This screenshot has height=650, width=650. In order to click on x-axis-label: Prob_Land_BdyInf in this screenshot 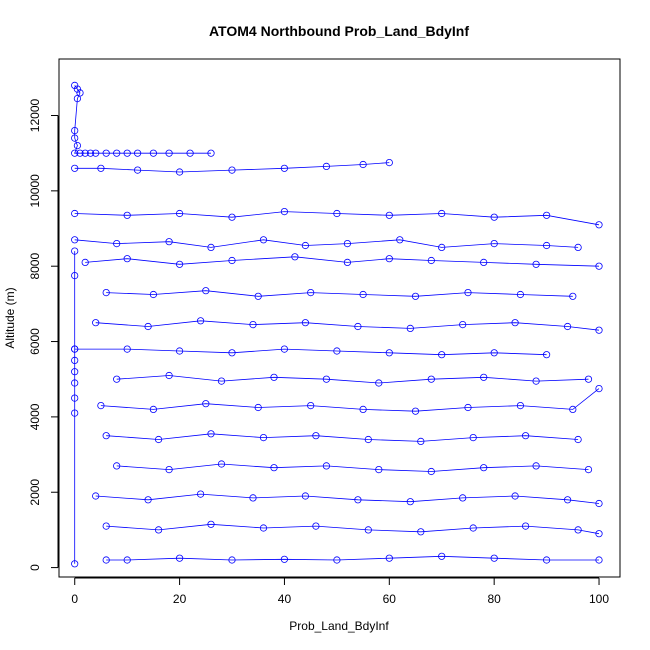, I will do `click(339, 626)`.